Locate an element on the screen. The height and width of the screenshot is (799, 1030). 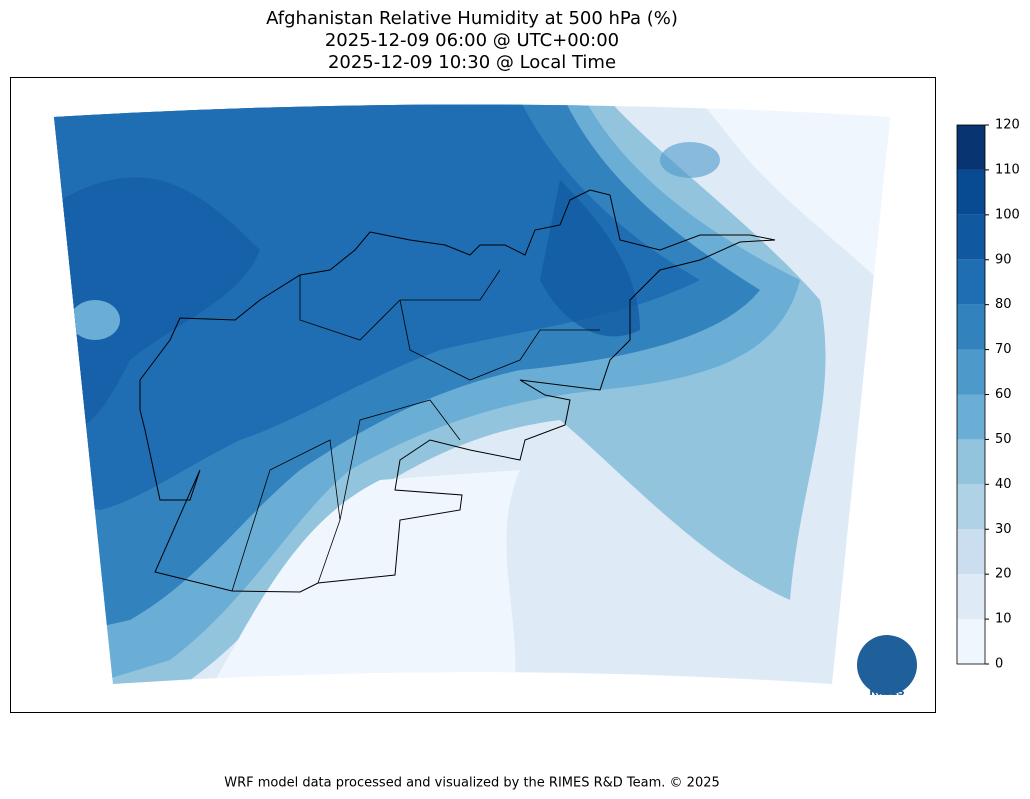
logo is located at coordinates (887, 665).